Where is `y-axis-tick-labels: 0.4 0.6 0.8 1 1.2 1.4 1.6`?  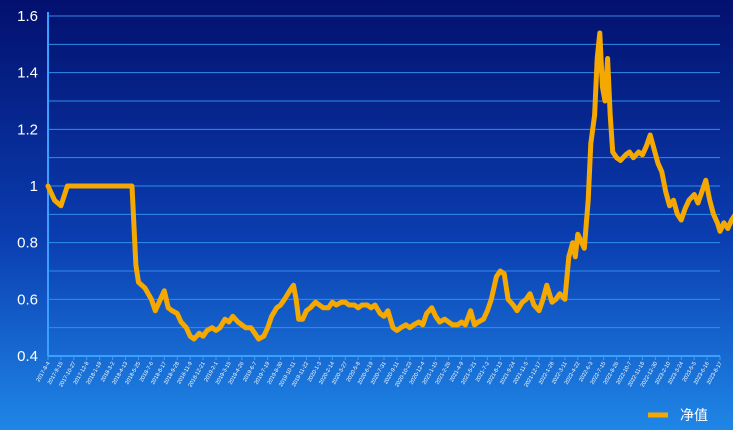 y-axis-tick-labels: 0.4 0.6 0.8 1 1.2 1.4 1.6 is located at coordinates (27, 186).